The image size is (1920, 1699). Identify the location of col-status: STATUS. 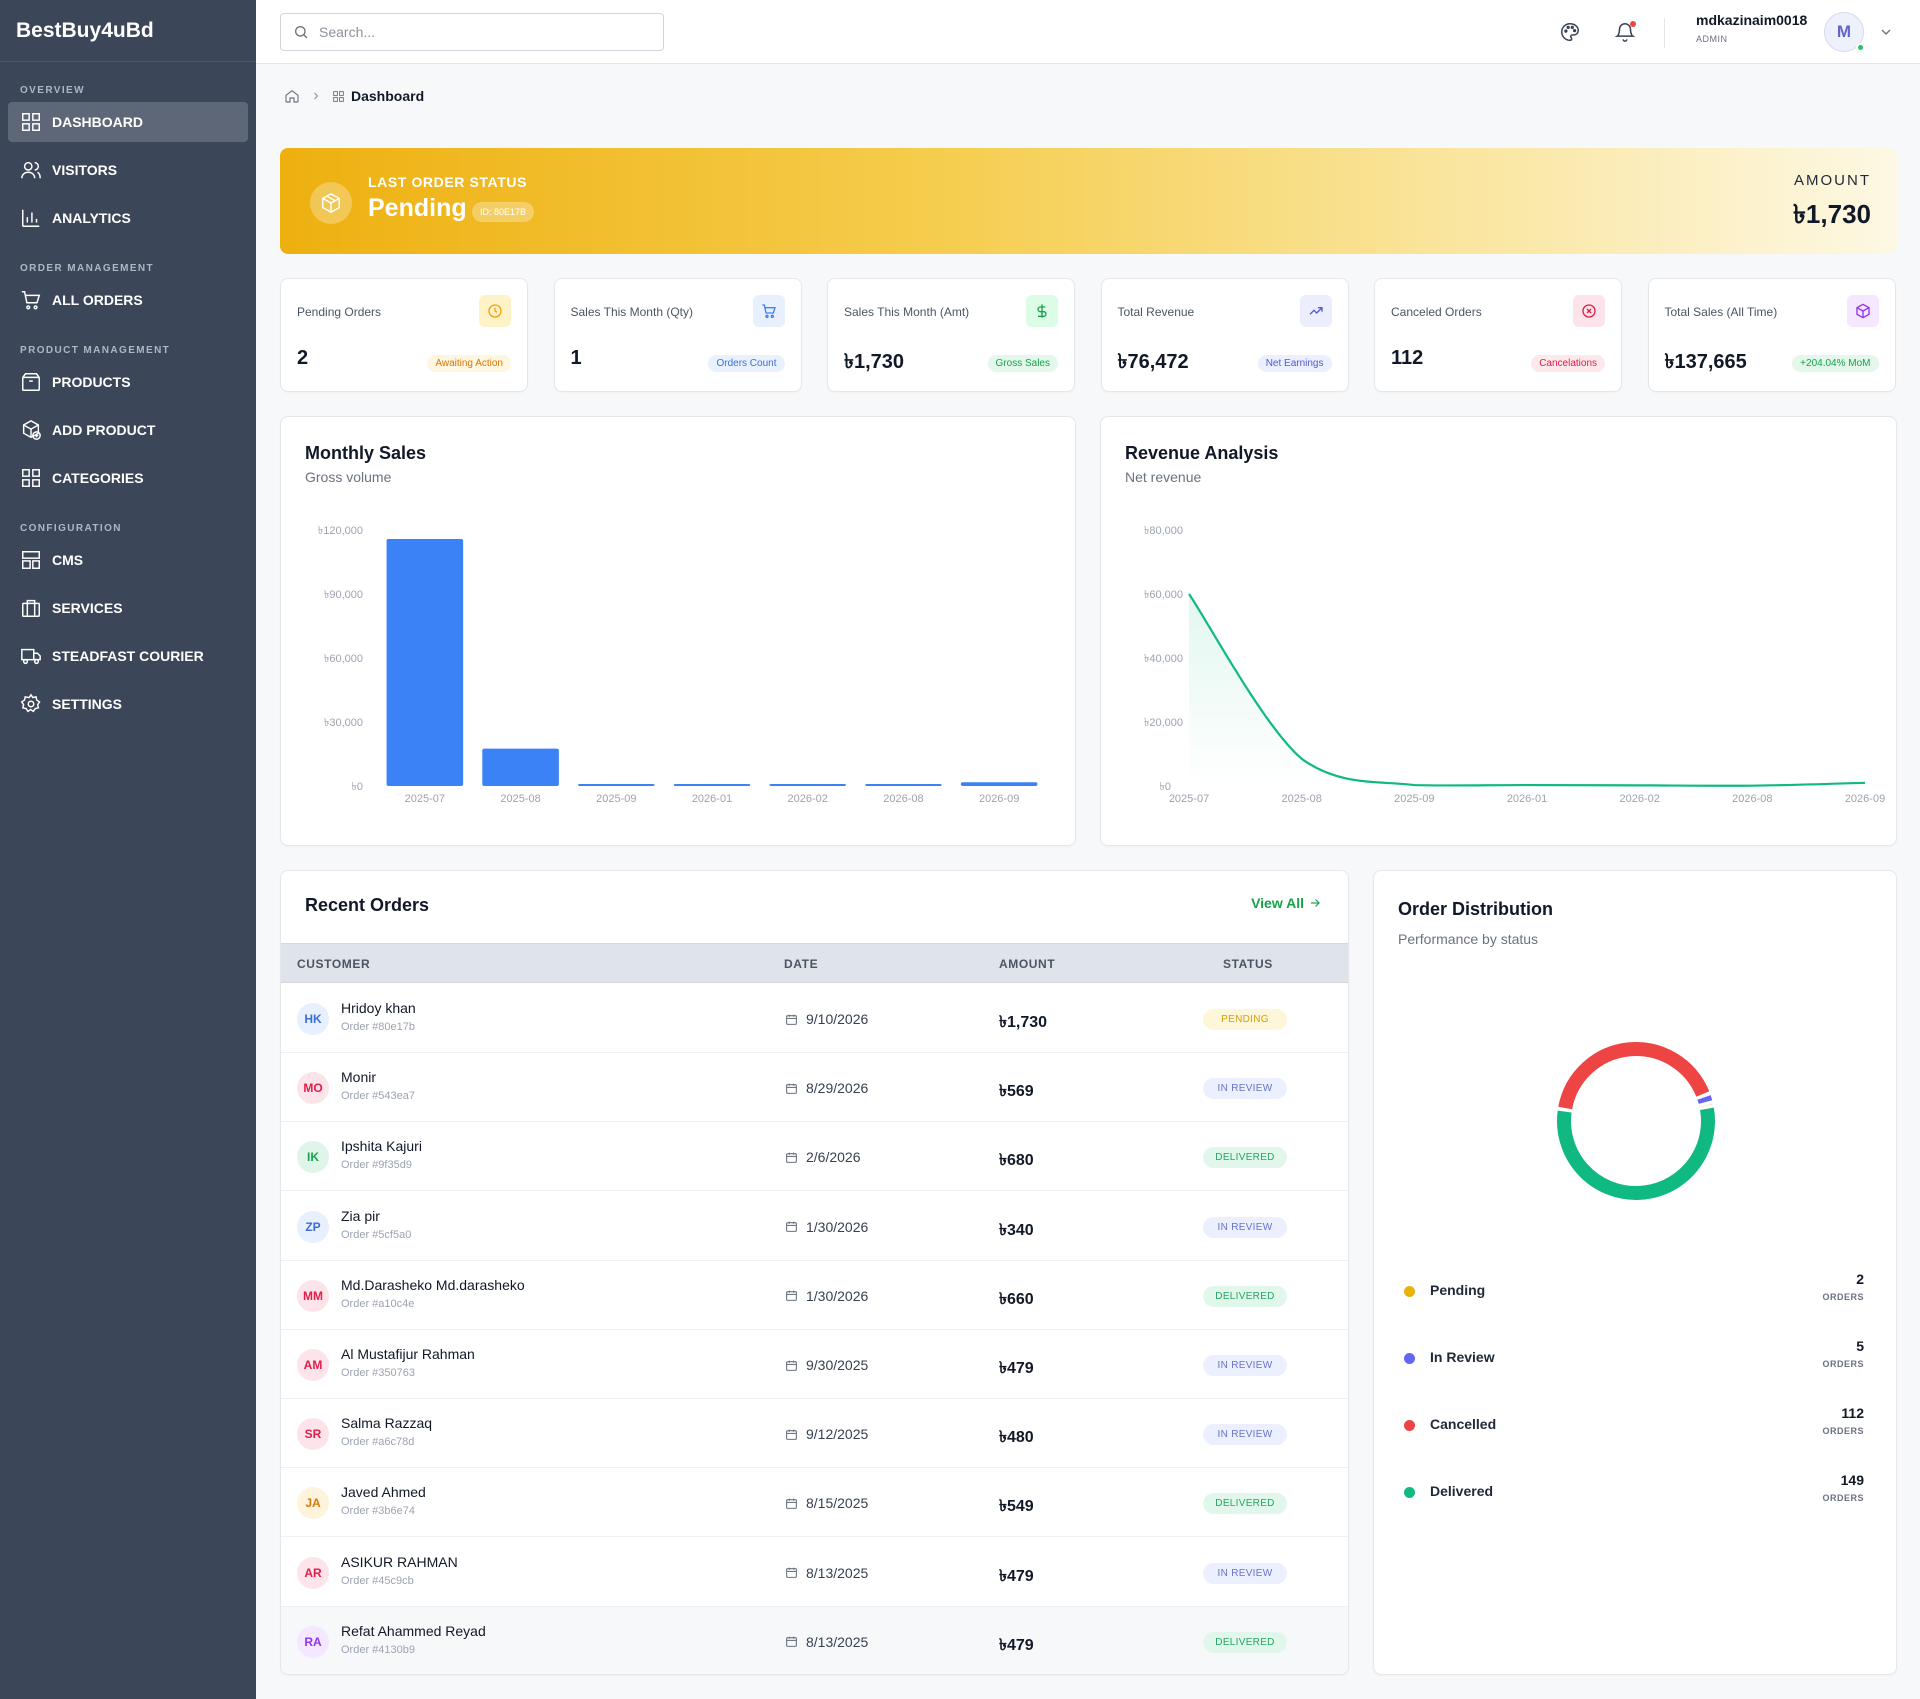
(1248, 964).